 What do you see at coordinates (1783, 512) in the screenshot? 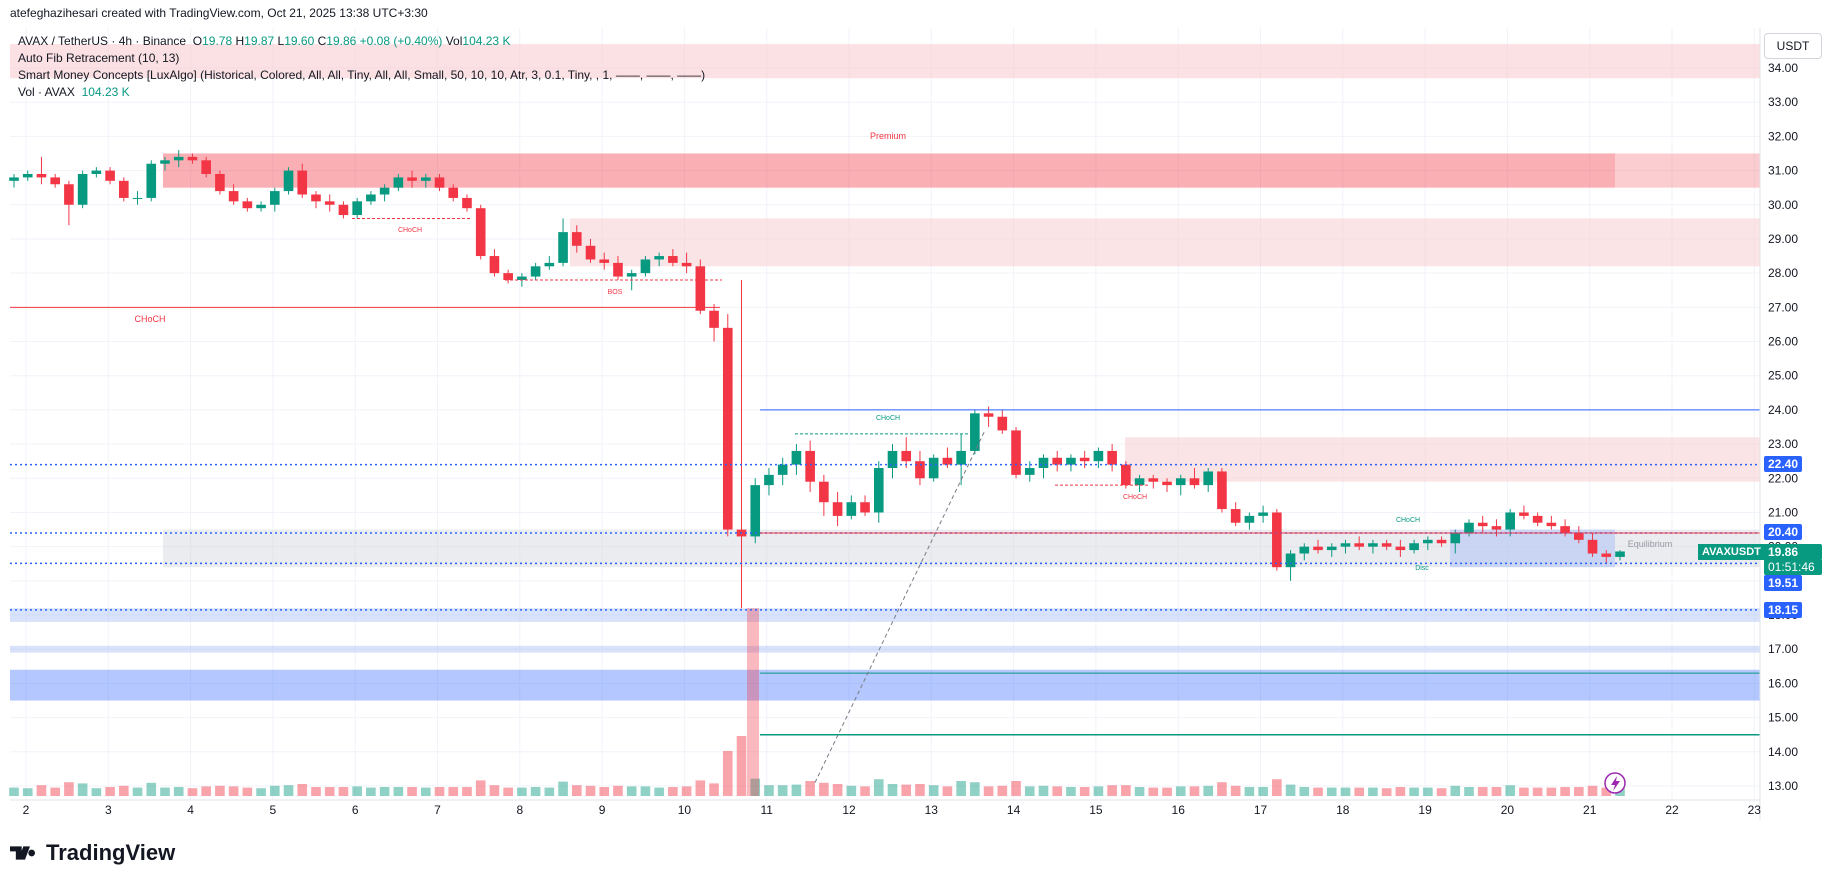
I see `price-tick-label: 21.00` at bounding box center [1783, 512].